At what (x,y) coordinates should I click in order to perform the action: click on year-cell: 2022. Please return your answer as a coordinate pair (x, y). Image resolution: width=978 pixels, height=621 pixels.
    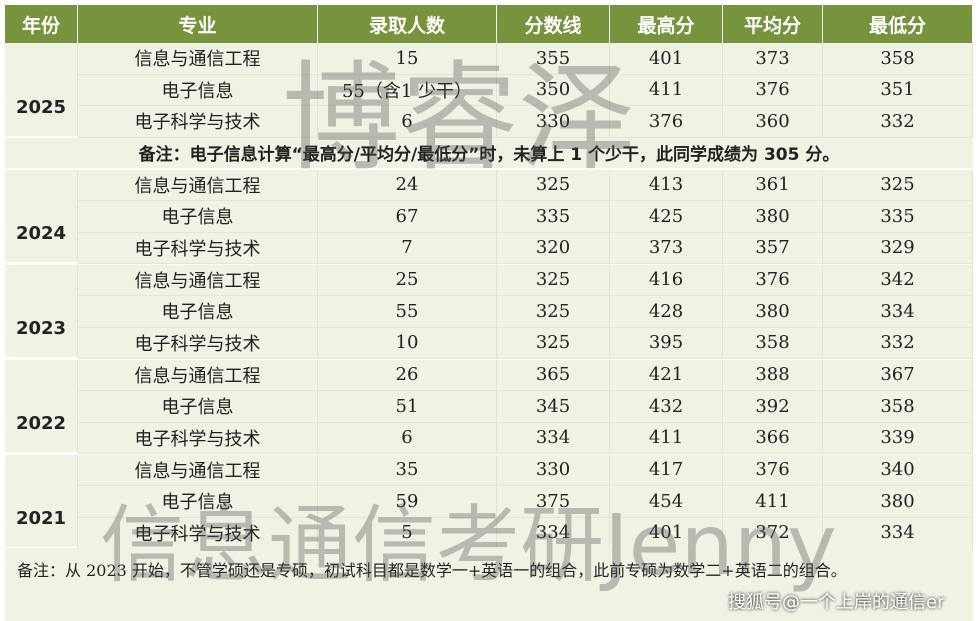
    Looking at the image, I should click on (41, 406).